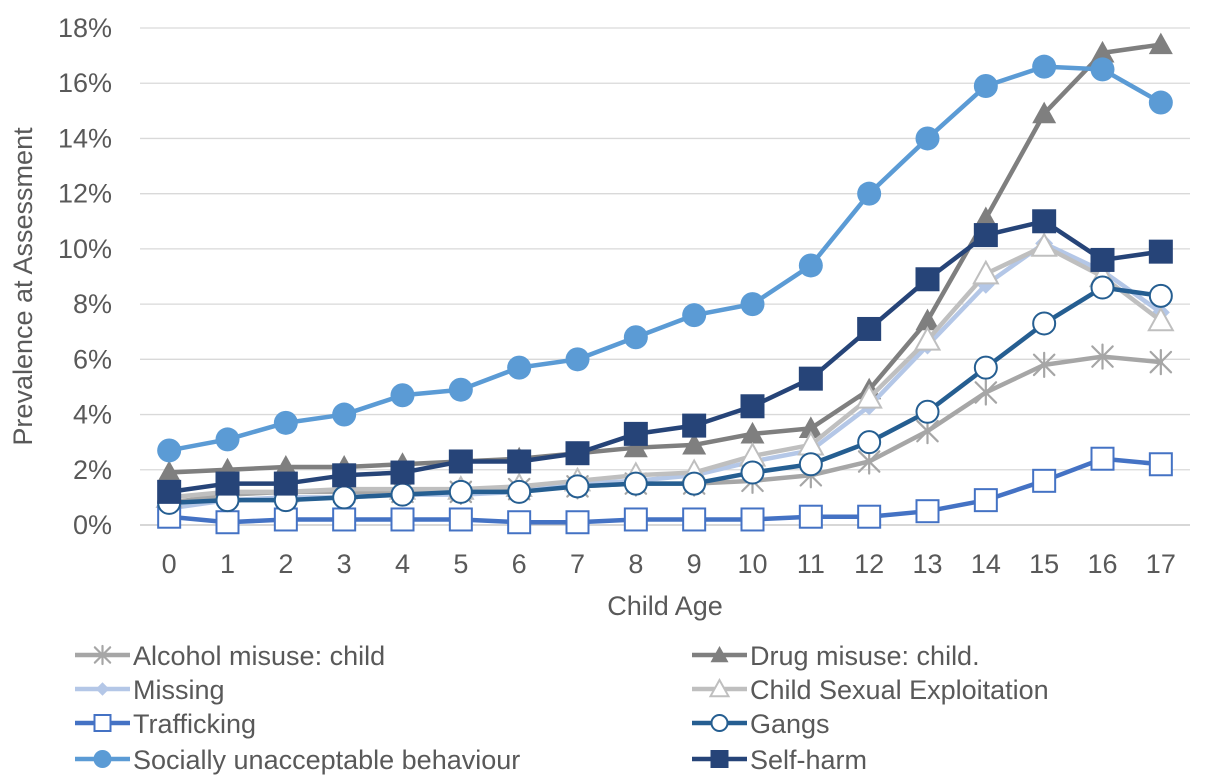  Describe the element at coordinates (694, 564) in the screenshot. I see `x-tick-label: 9` at that location.